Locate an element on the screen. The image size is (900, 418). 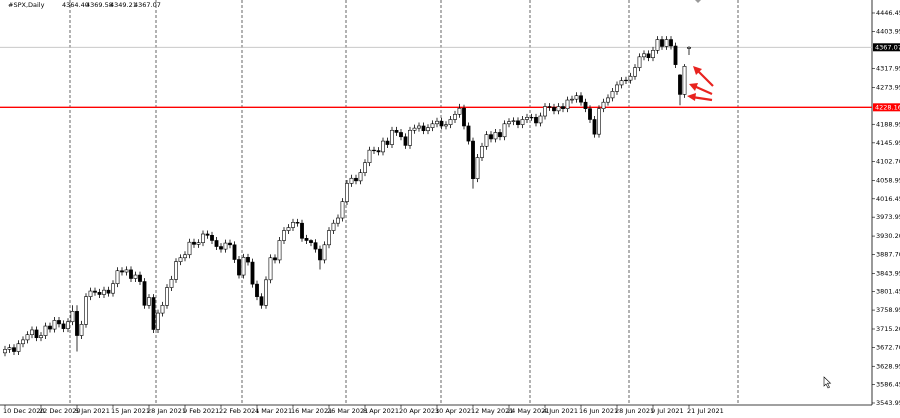
x-tick-label: 30 Apr 2021 is located at coordinates (455, 411).